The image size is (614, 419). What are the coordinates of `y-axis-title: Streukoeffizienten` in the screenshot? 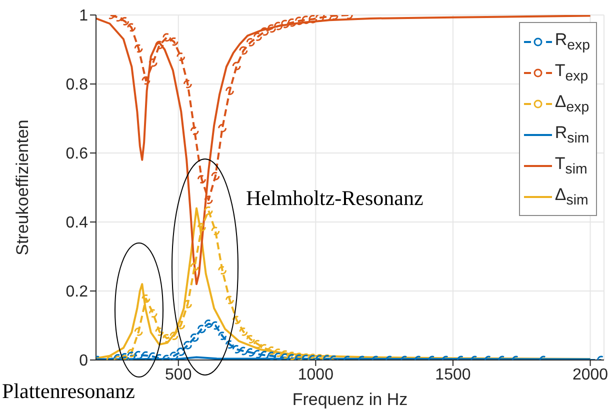 It's located at (22, 188).